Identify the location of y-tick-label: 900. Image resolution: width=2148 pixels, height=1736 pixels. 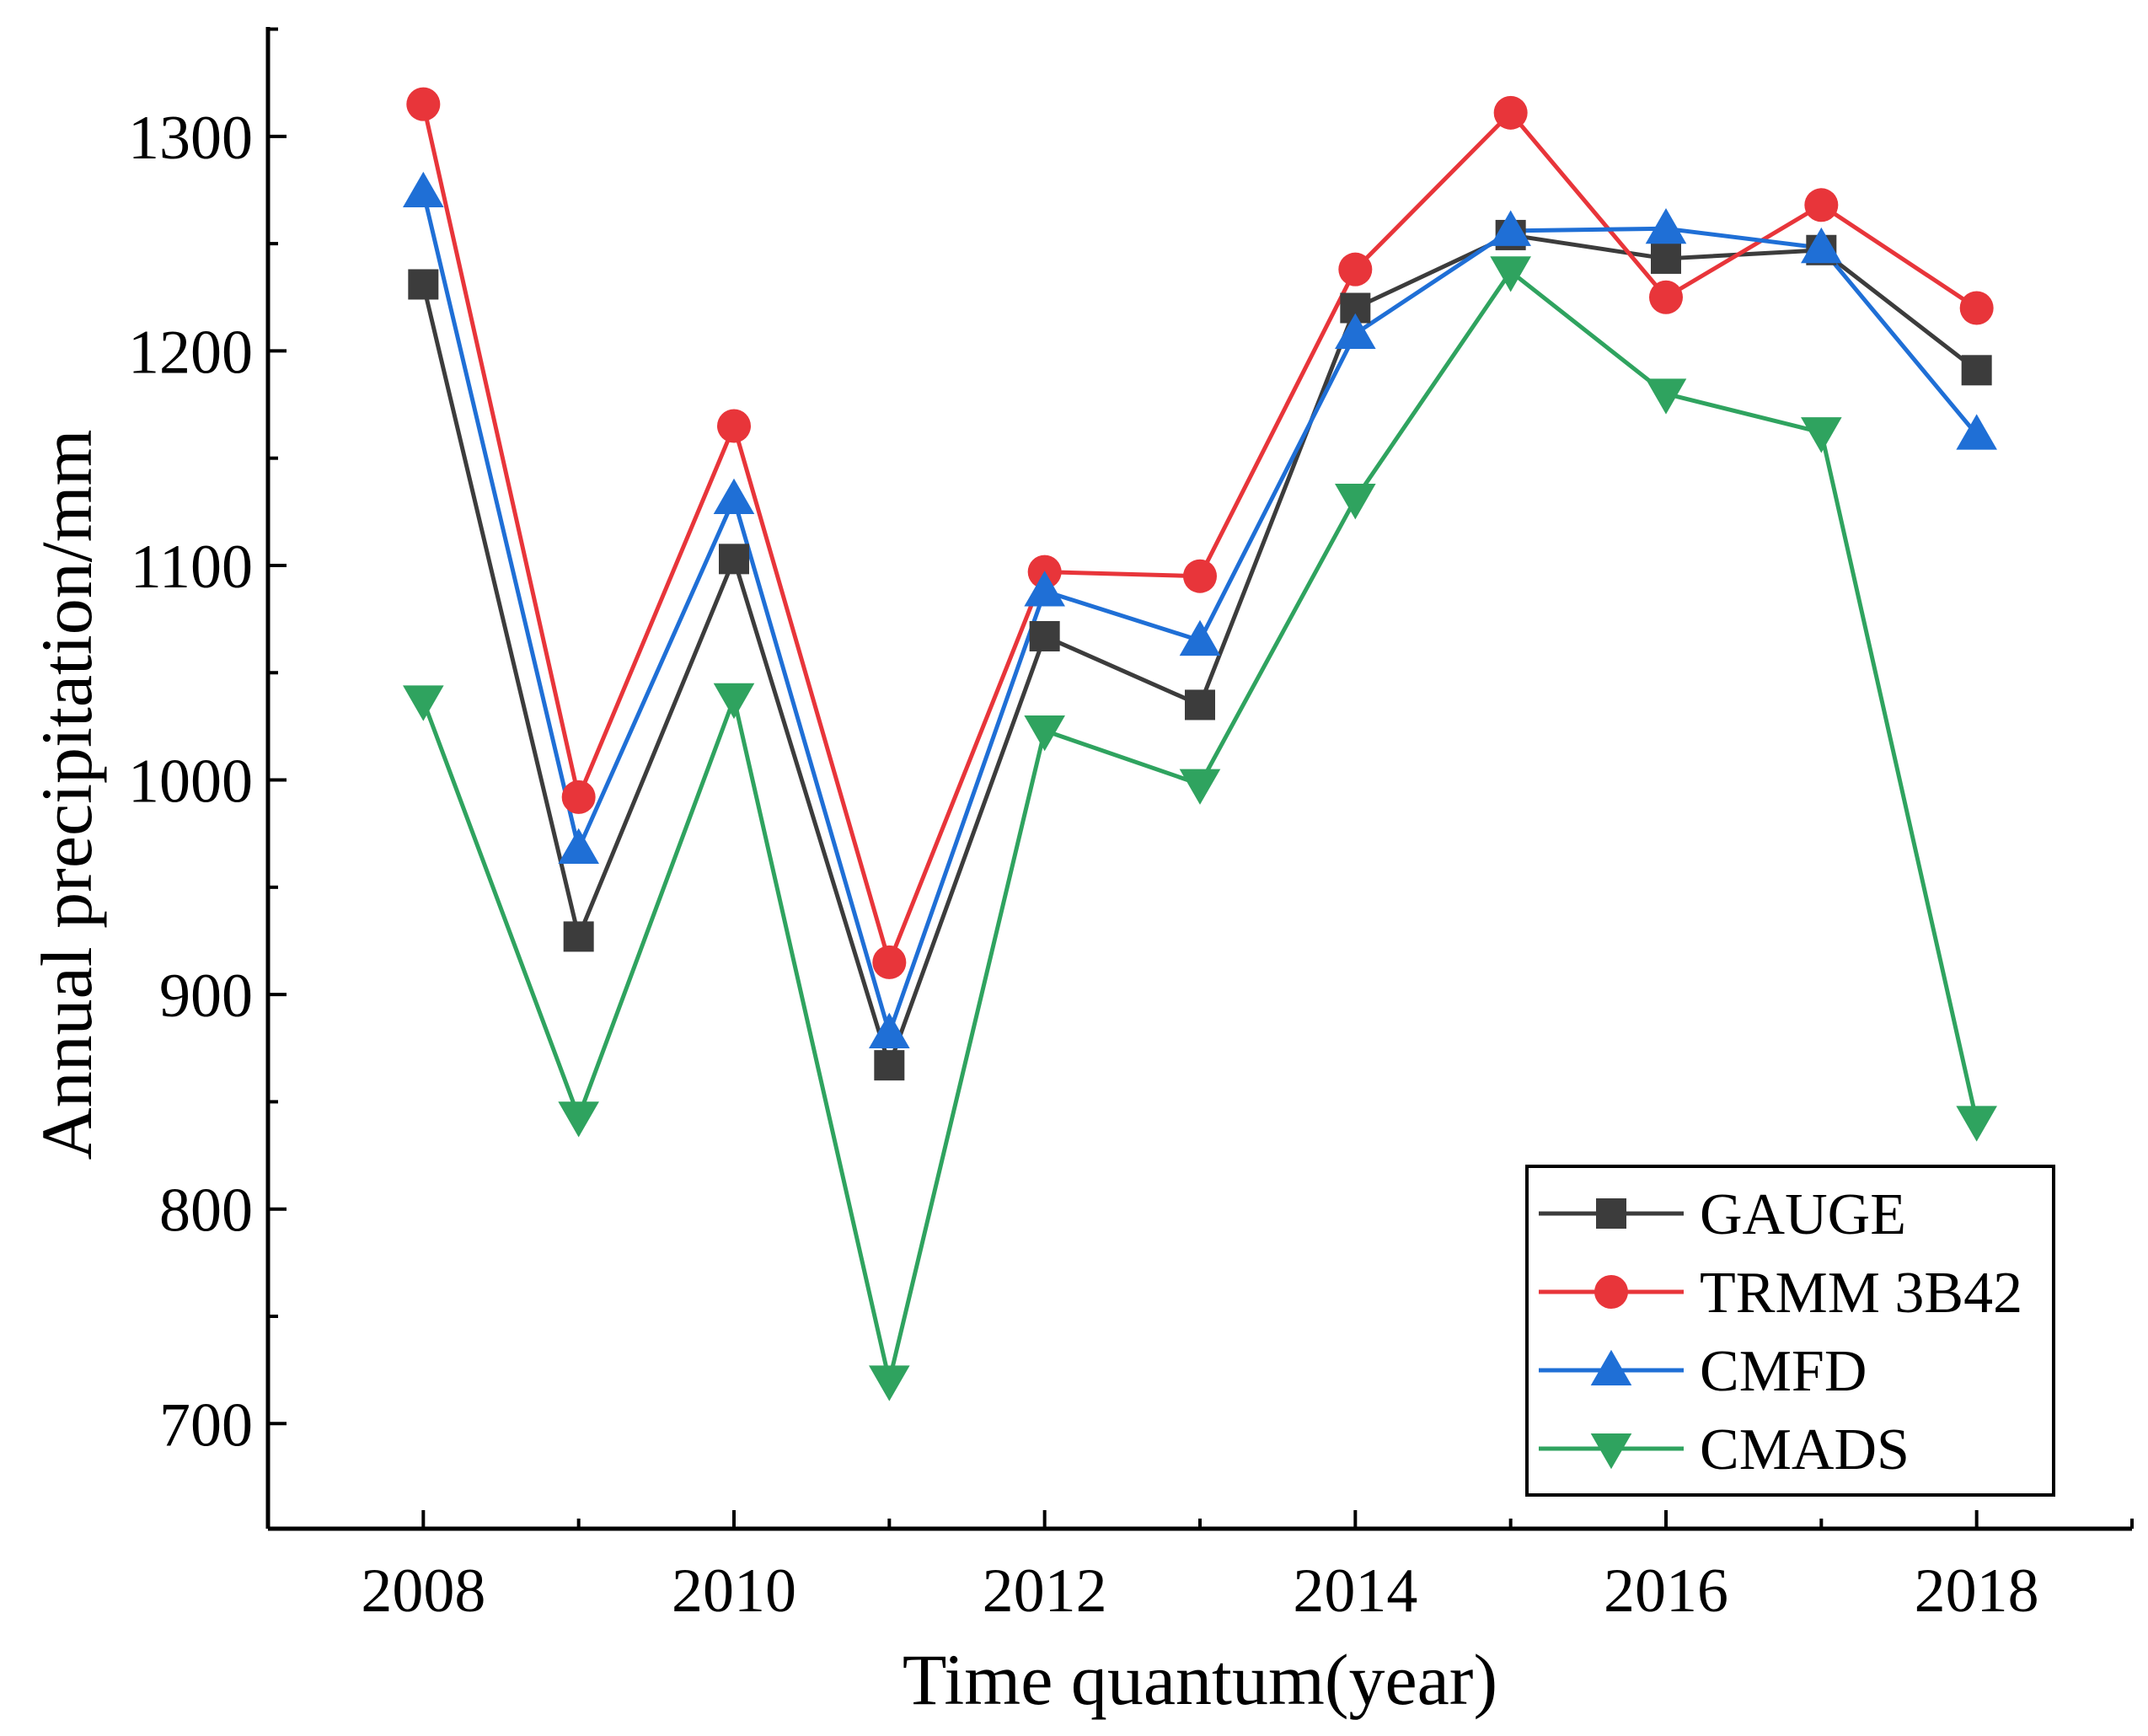
(206, 996).